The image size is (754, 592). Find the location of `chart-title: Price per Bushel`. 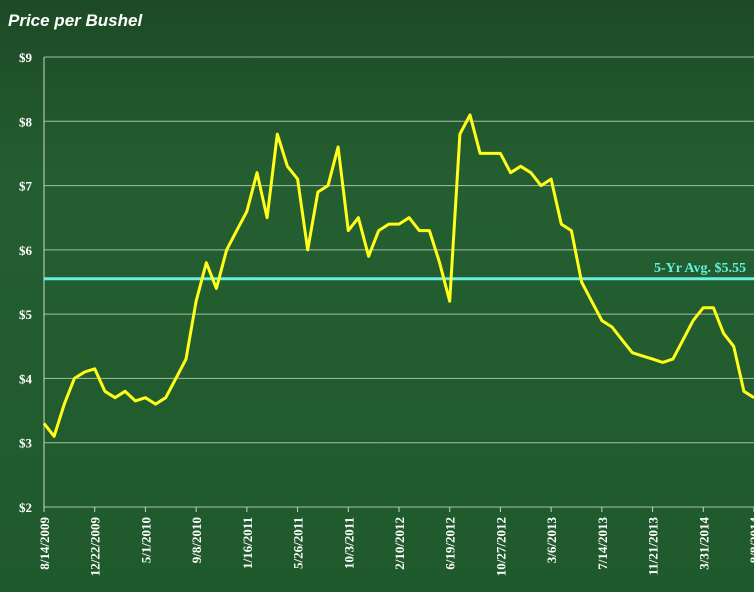

chart-title: Price per Bushel is located at coordinates (75, 20).